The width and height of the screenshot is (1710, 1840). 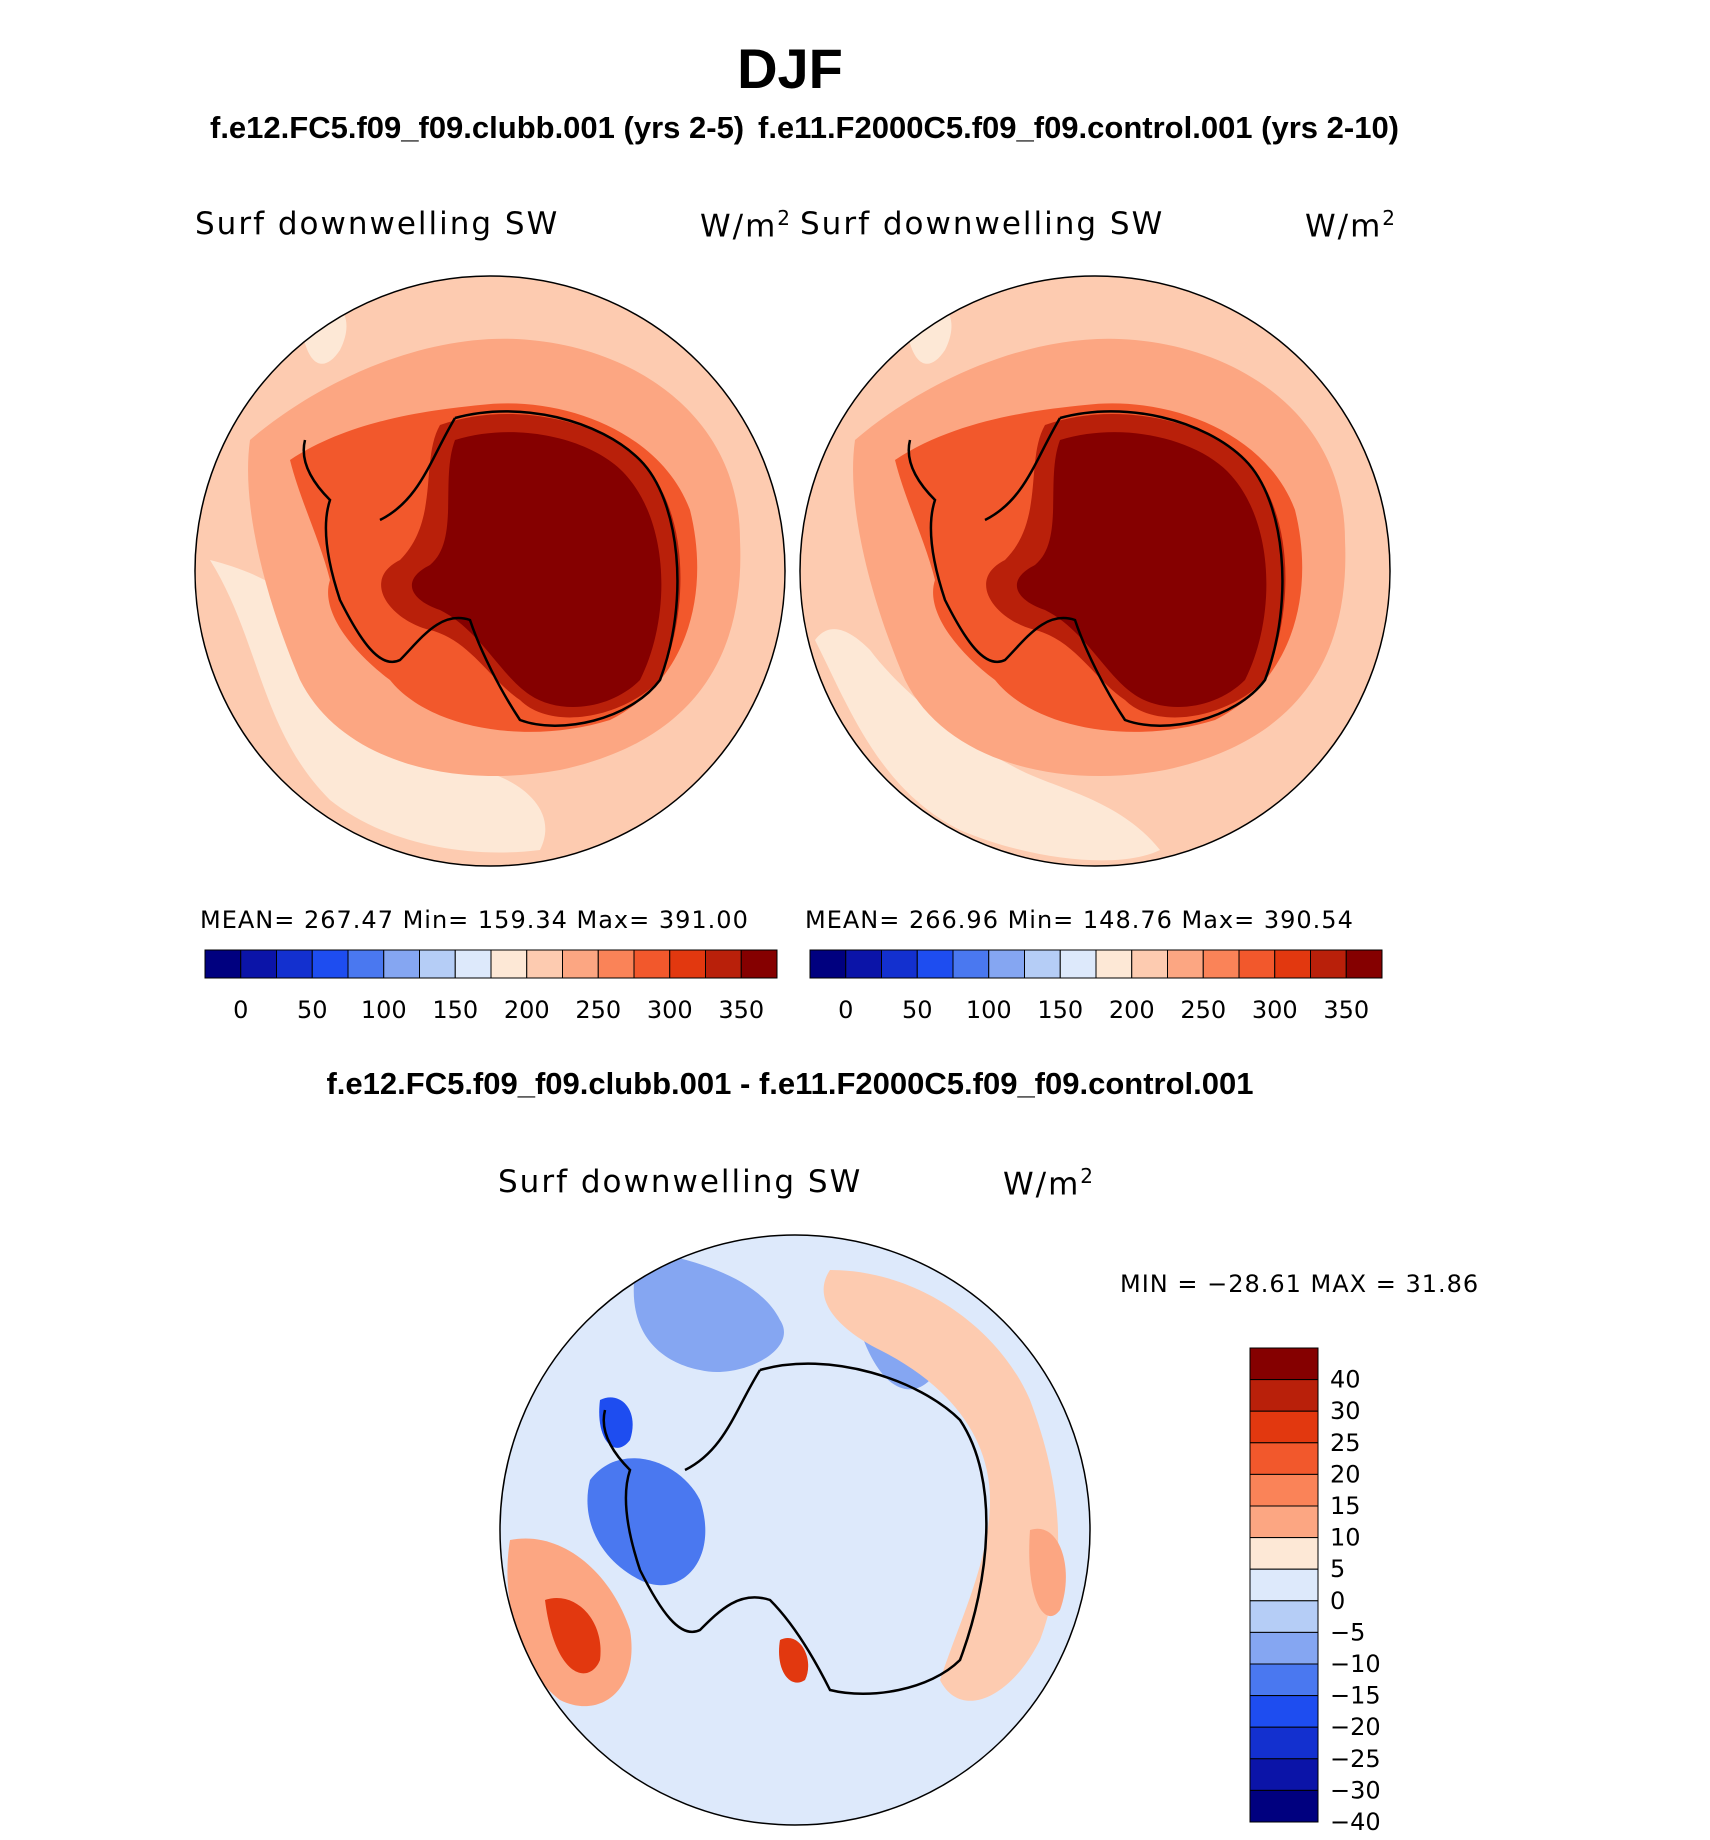 I want to click on colorbar-tick-label: −20, so click(x=1355, y=1727).